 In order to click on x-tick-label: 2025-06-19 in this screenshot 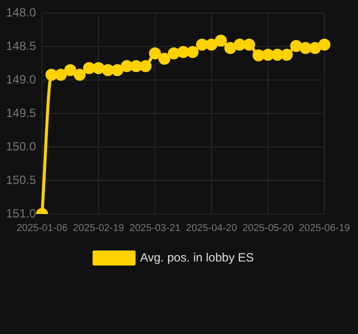, I will do `click(324, 228)`.